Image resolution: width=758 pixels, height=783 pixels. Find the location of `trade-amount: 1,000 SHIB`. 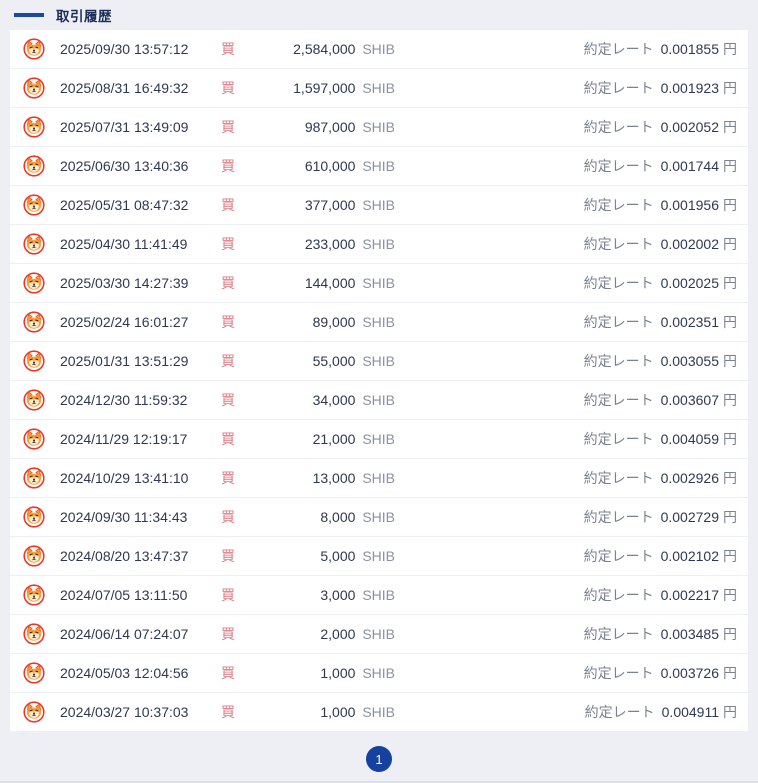

trade-amount: 1,000 SHIB is located at coordinates (339, 673).